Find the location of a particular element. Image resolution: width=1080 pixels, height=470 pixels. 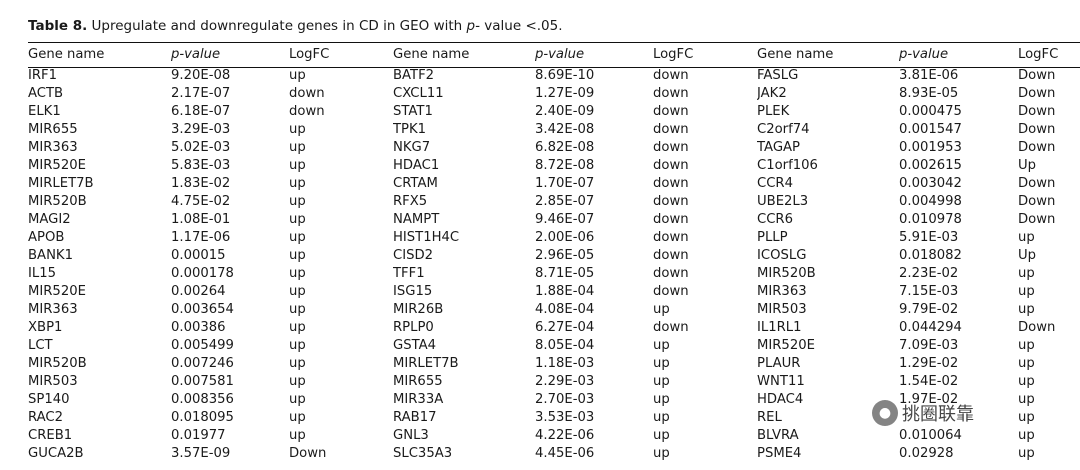

cell-p-value: 9.79E-02 is located at coordinates (929, 309).